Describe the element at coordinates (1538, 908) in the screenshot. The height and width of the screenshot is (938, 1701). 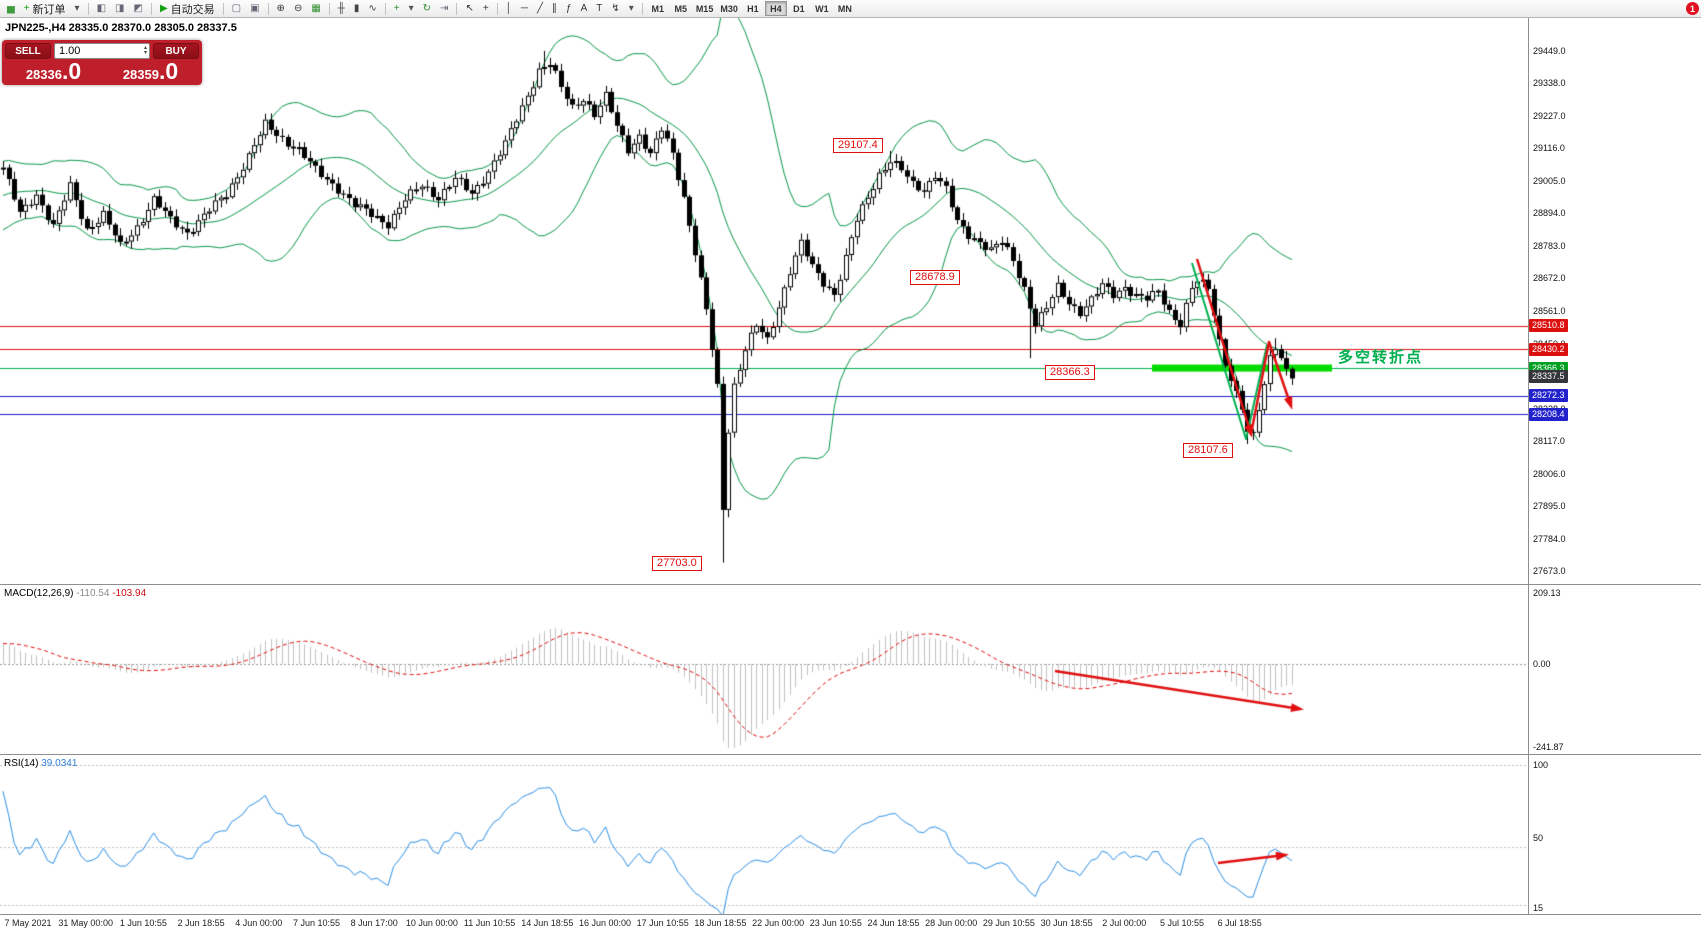
I see `rsi-axis-label: 15` at that location.